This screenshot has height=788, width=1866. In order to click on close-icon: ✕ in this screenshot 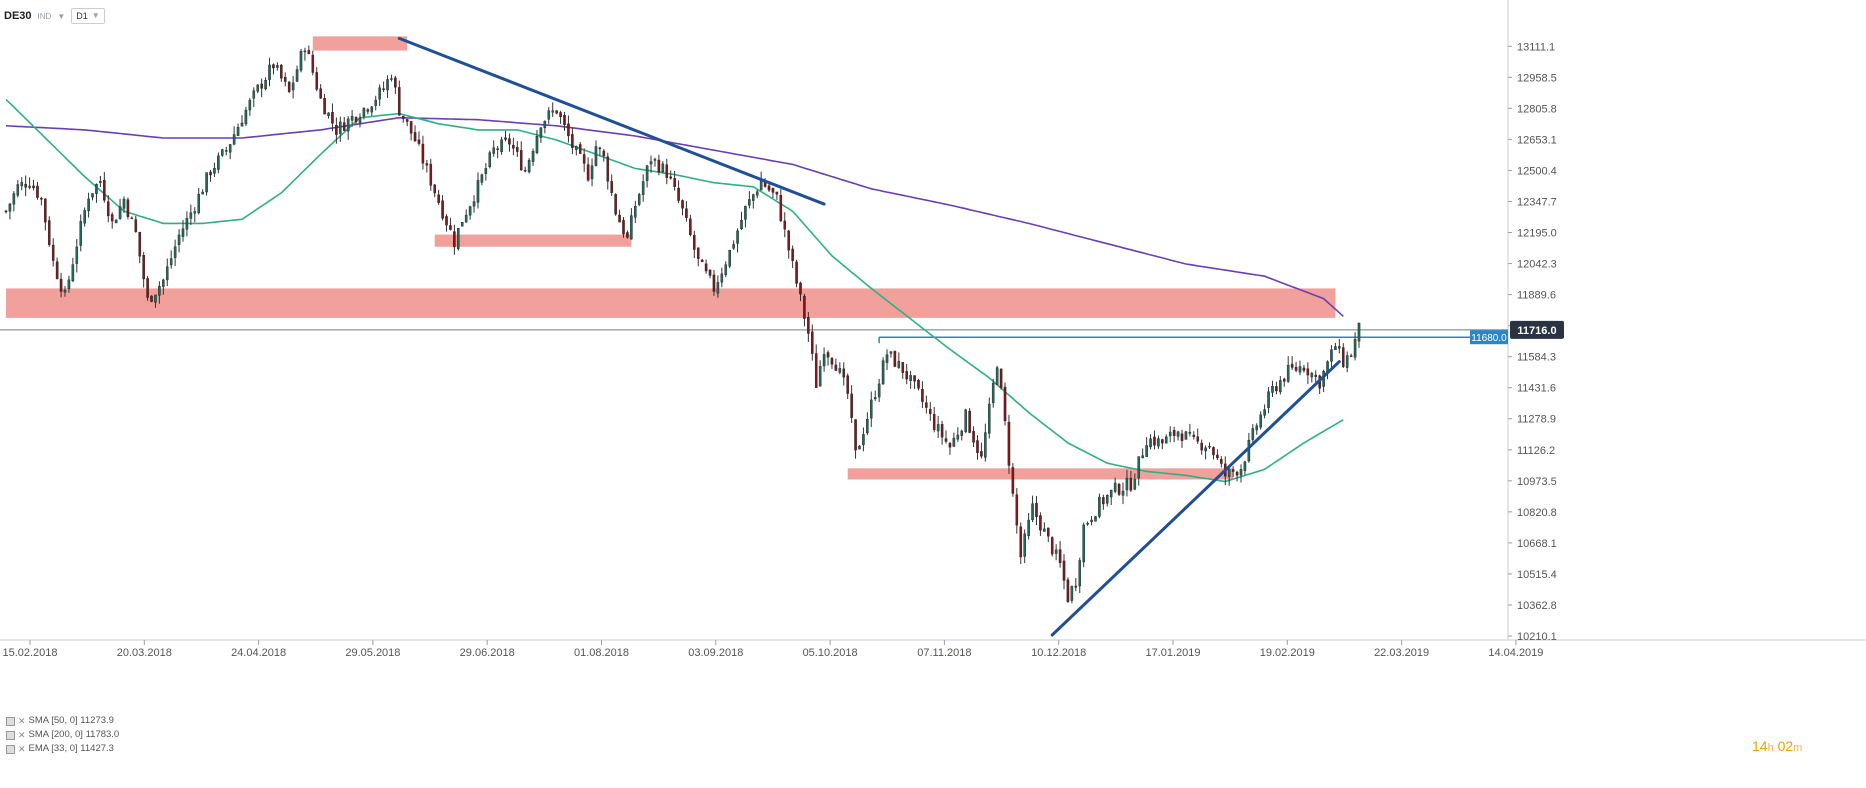, I will do `click(22, 721)`.